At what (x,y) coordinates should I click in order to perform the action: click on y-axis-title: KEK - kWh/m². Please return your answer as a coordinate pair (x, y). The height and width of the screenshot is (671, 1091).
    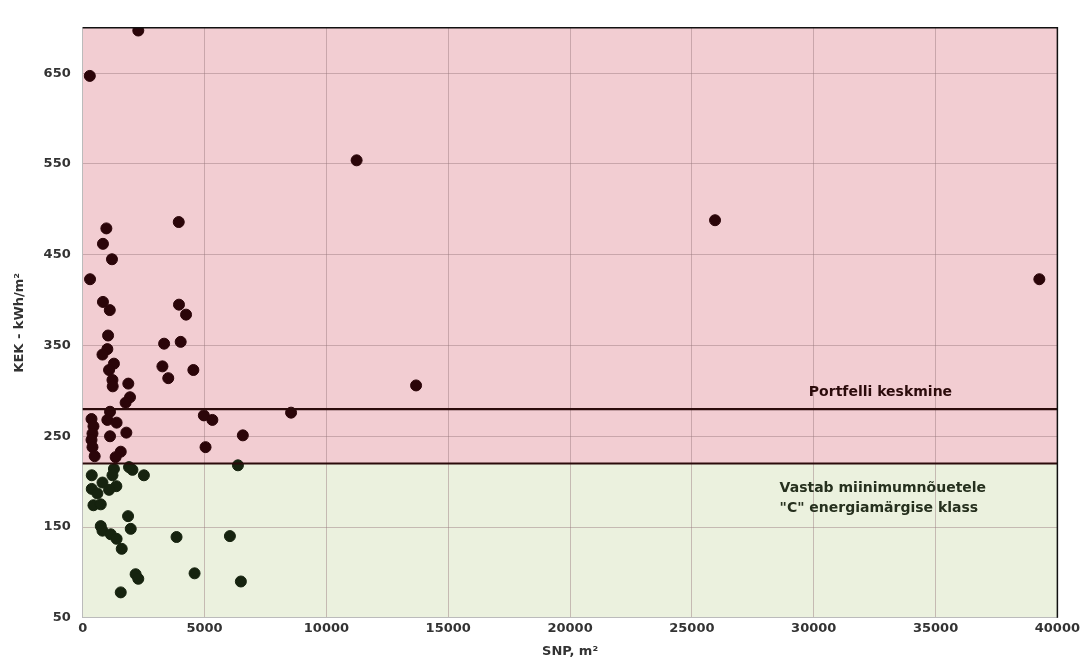
    Looking at the image, I should click on (19, 322).